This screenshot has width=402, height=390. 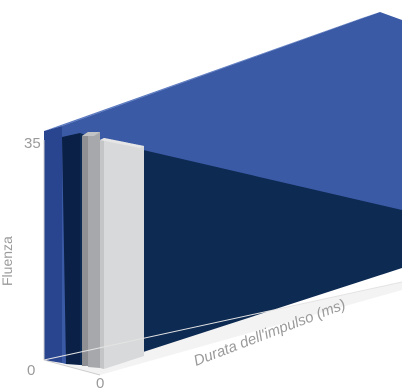 I want to click on x-tick-min: 0, so click(x=100, y=382).